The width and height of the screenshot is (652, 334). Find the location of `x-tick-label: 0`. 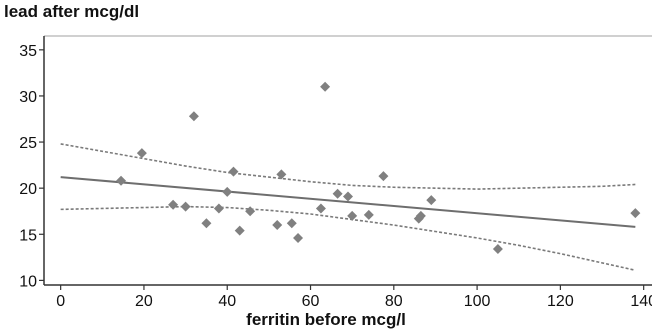

x-tick-label: 0 is located at coordinates (60, 301).